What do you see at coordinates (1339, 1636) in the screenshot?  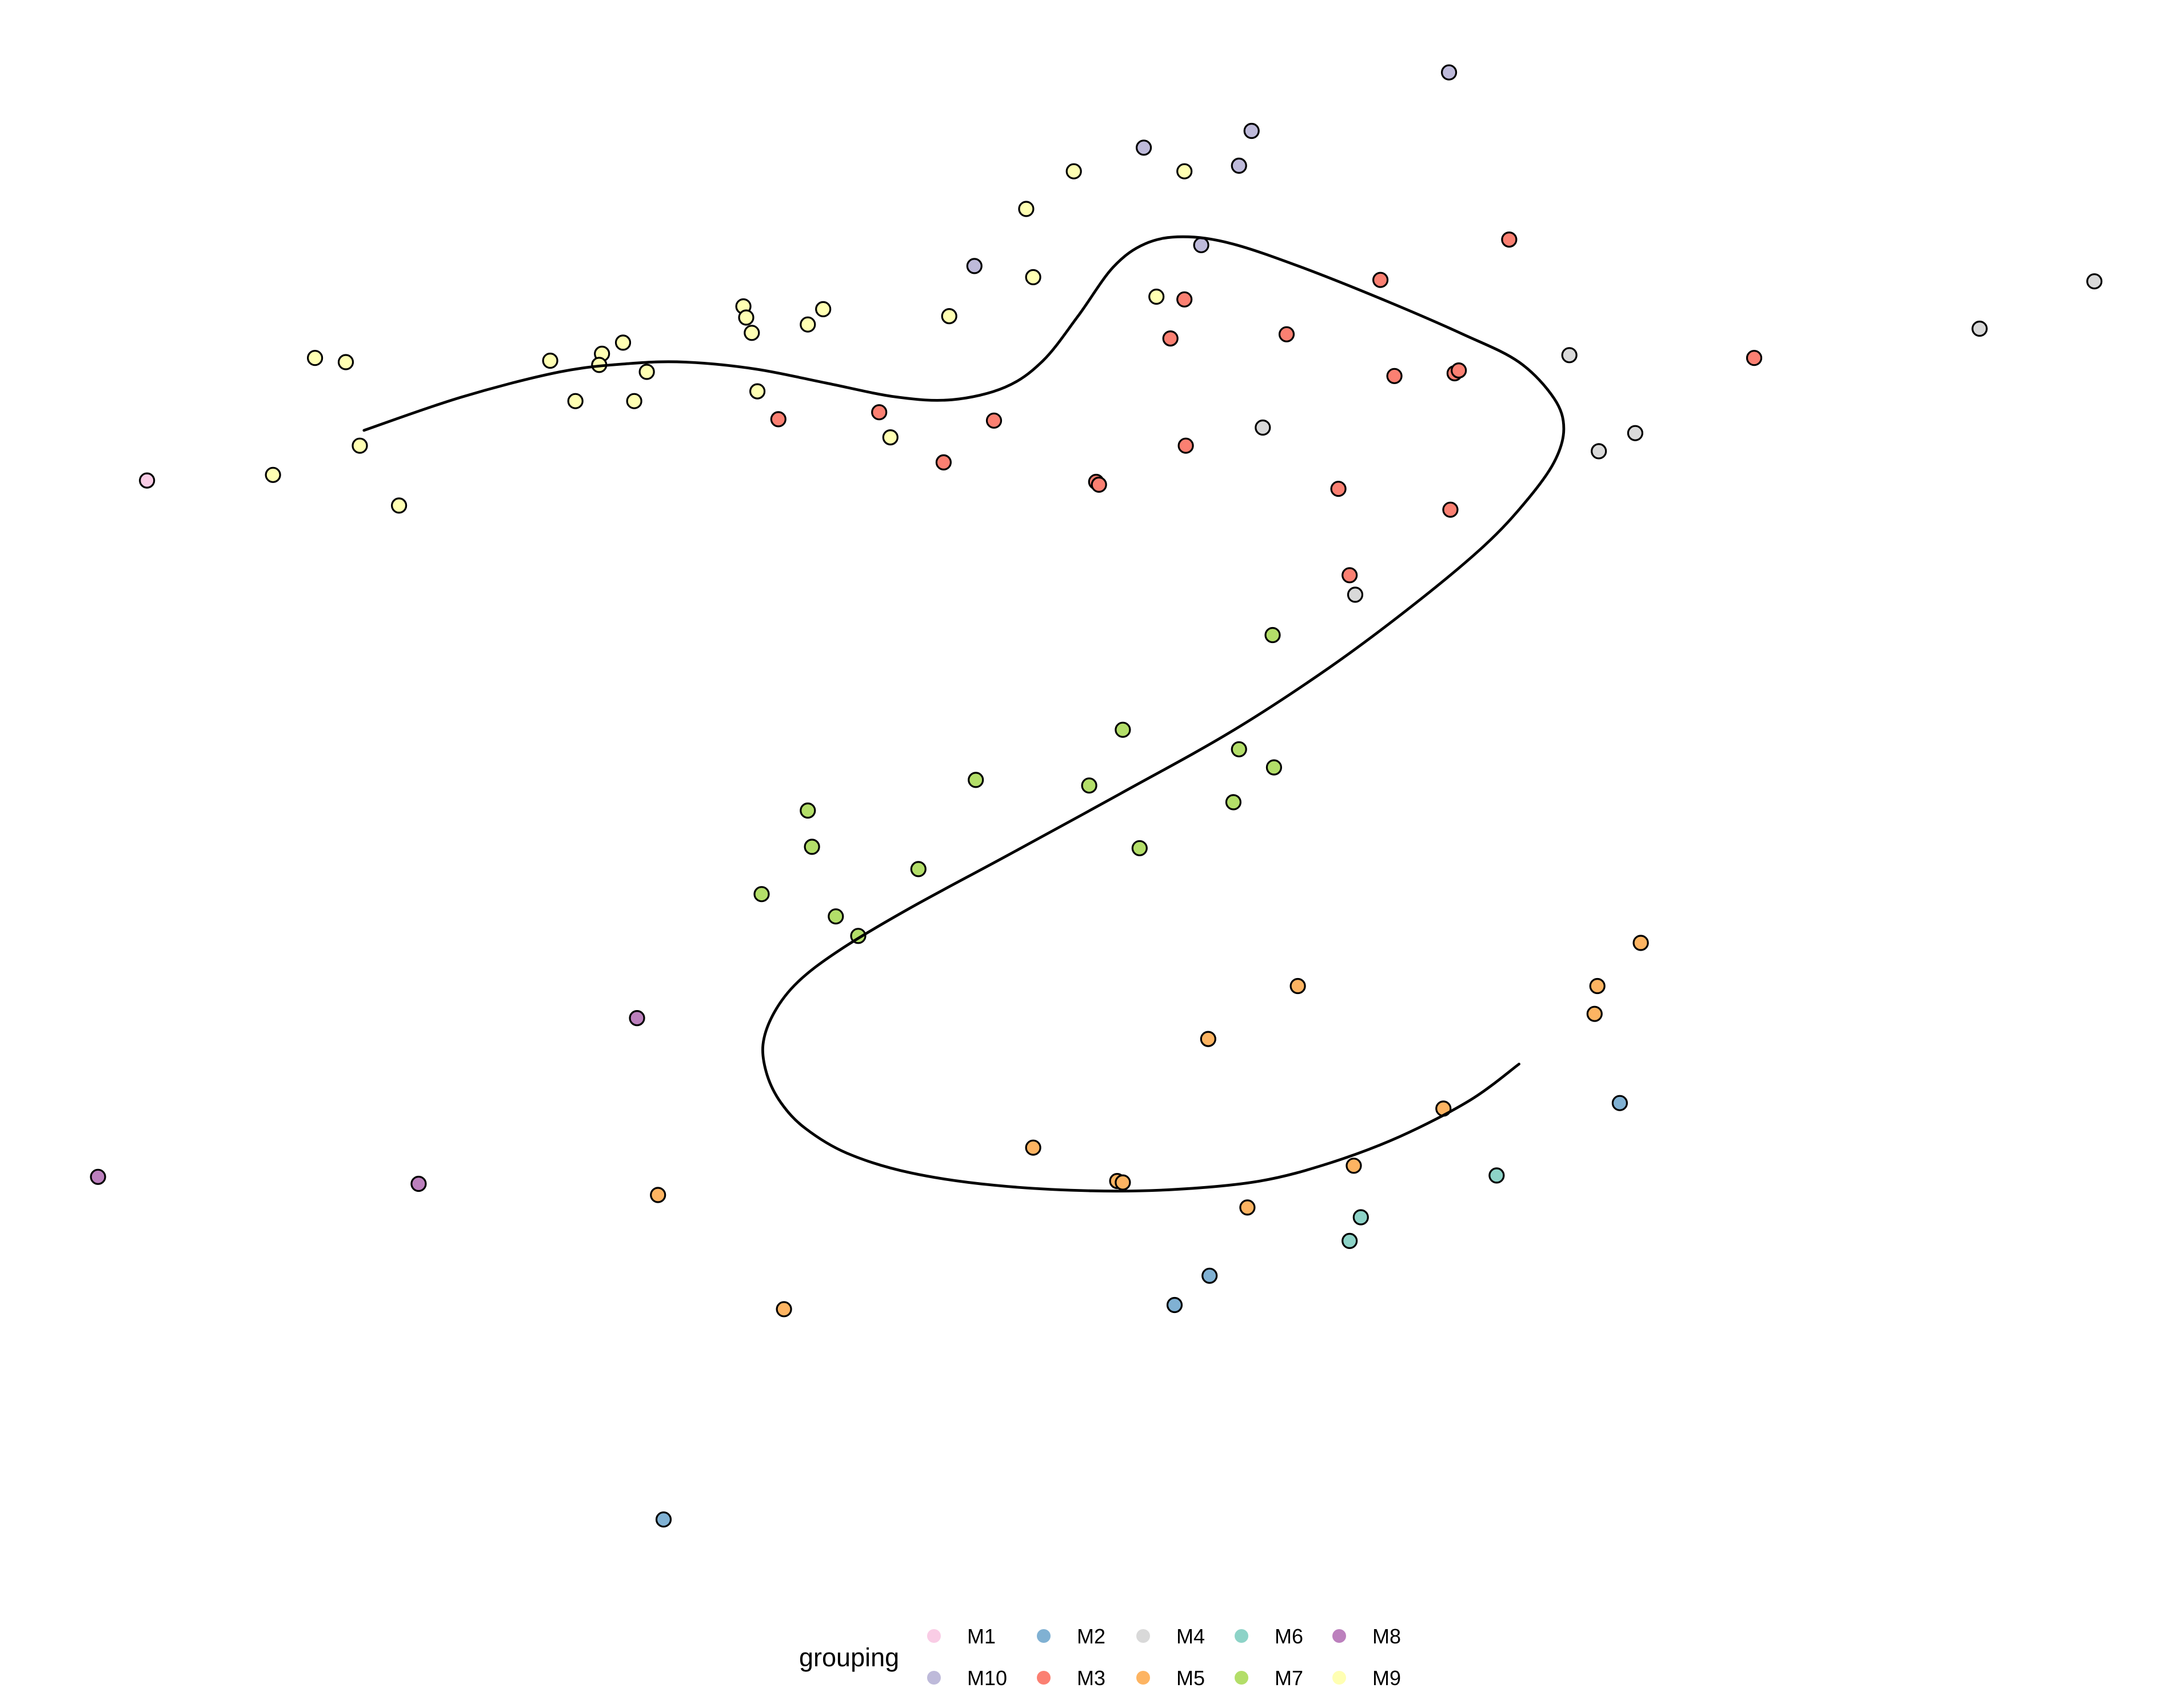 I see `legend-key-m8` at bounding box center [1339, 1636].